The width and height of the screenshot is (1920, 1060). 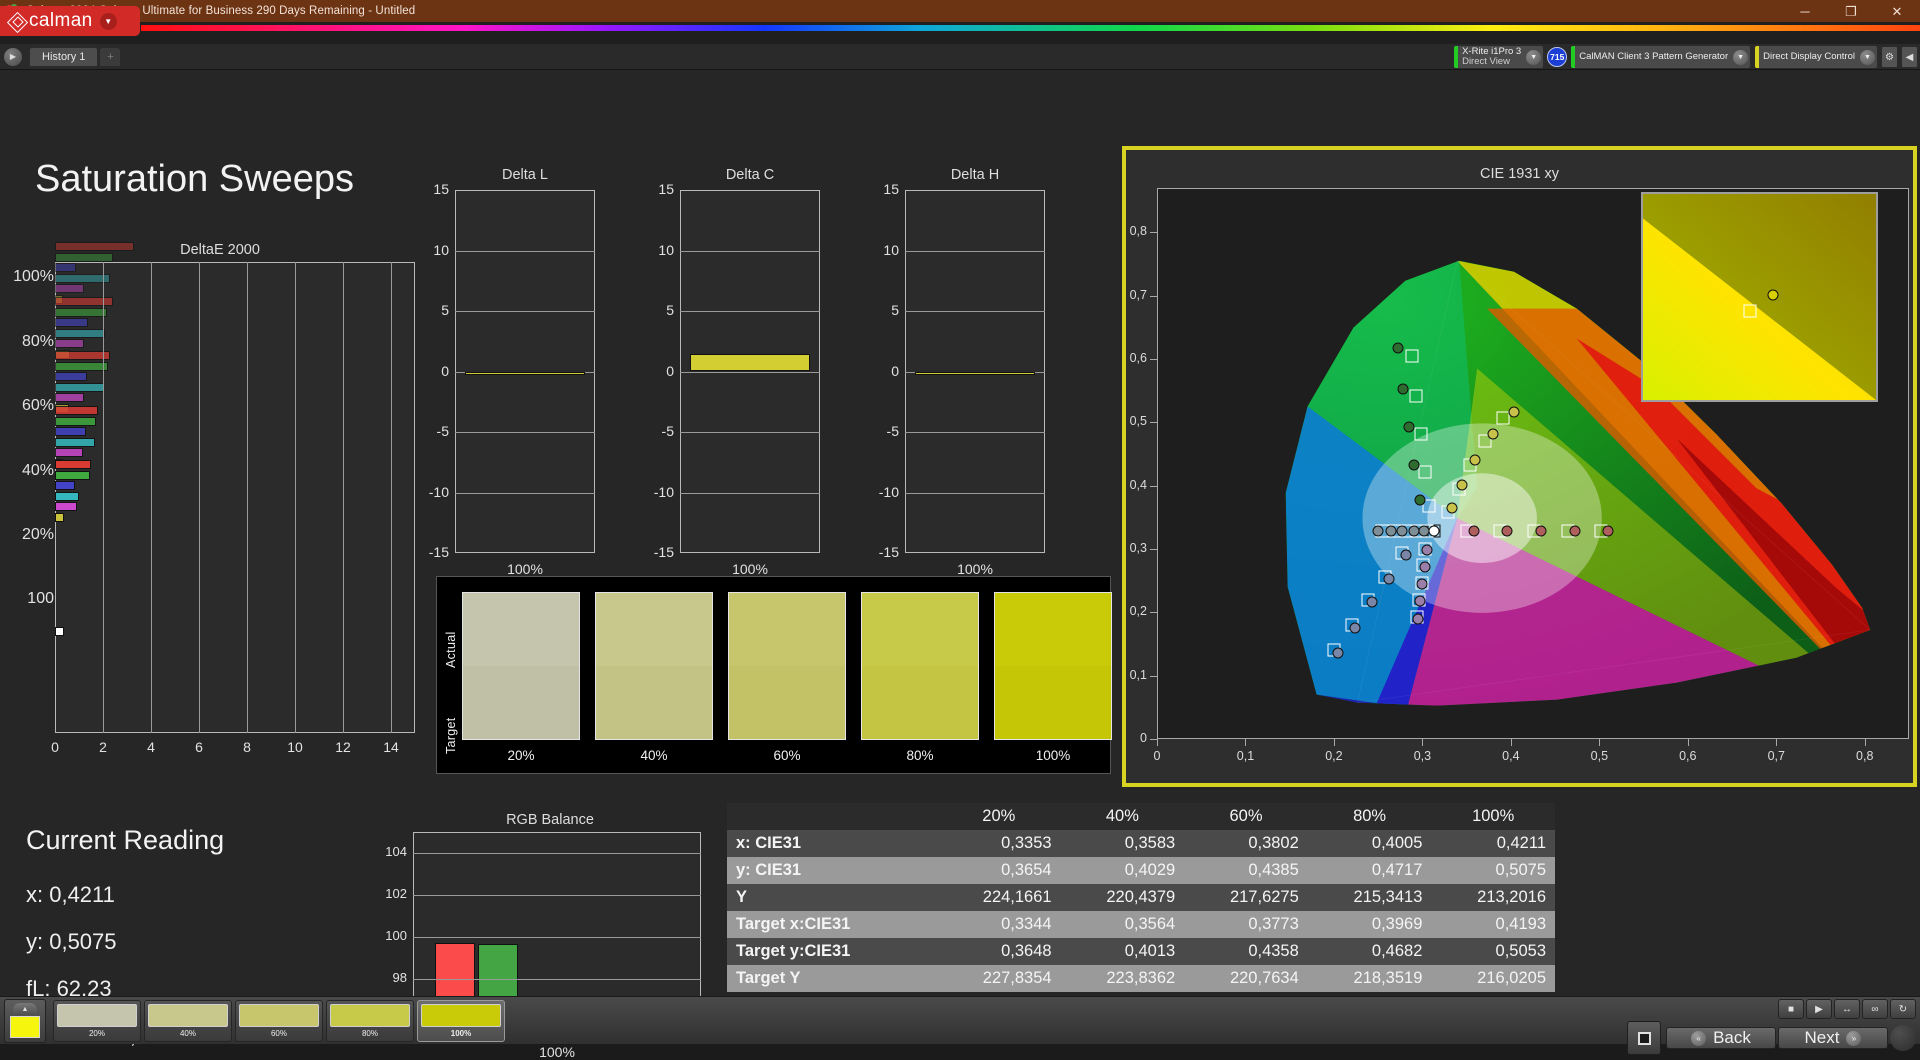 I want to click on delta-y-tick: -5, so click(x=892, y=431).